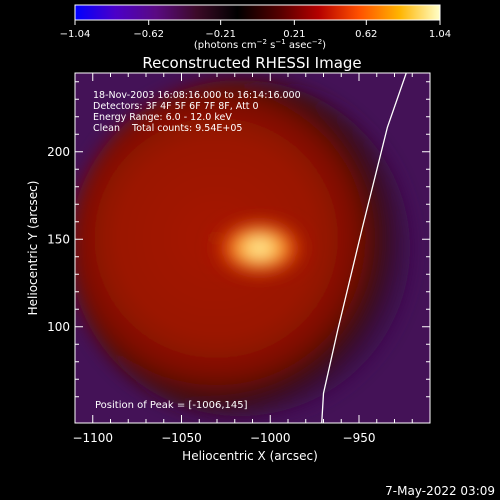 The image size is (500, 500). Describe the element at coordinates (359, 438) in the screenshot. I see `x-tick-label: −950` at that location.